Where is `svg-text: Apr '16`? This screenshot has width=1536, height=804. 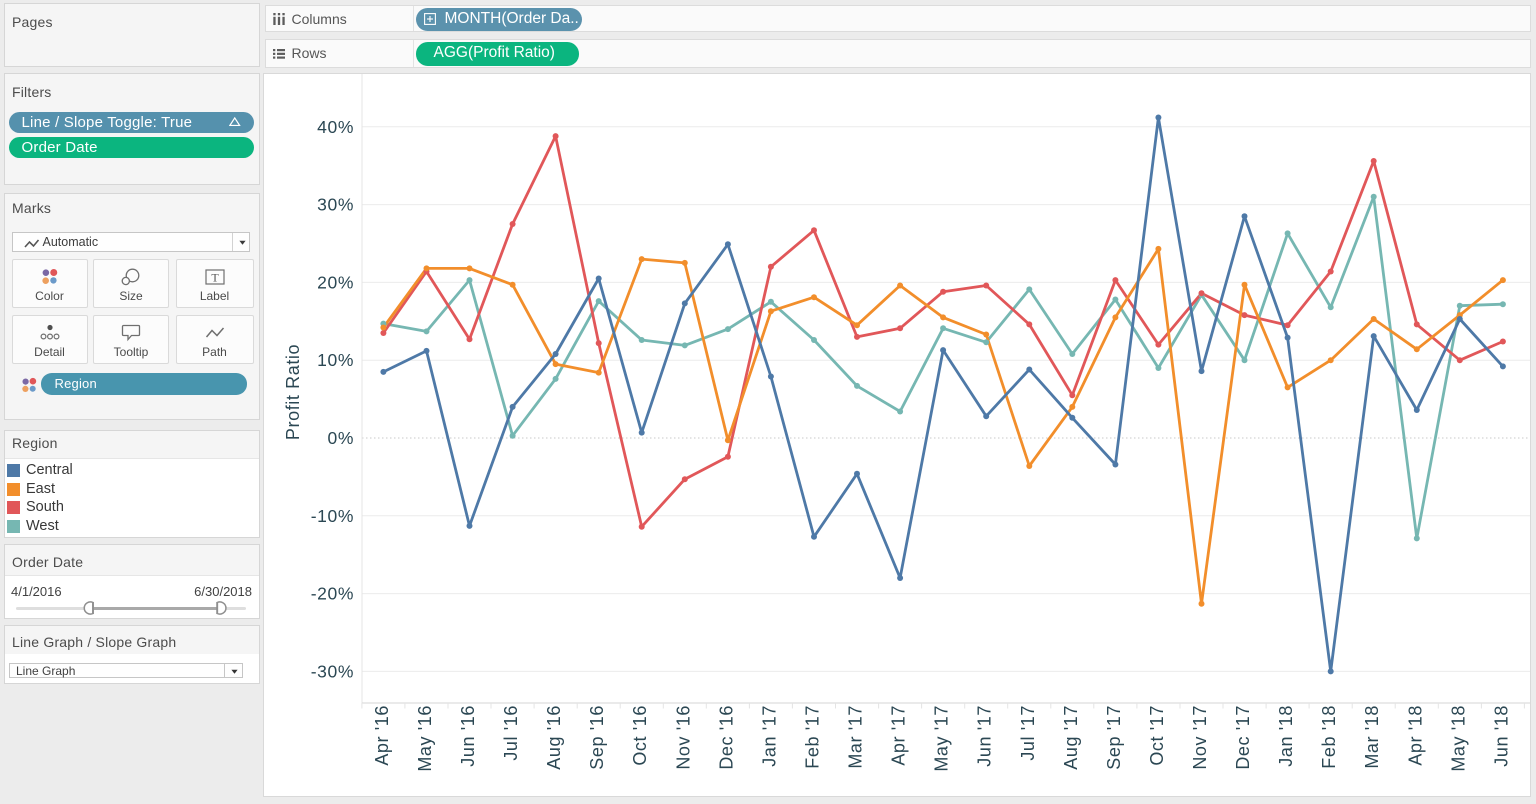 svg-text: Apr '16 is located at coordinates (382, 735).